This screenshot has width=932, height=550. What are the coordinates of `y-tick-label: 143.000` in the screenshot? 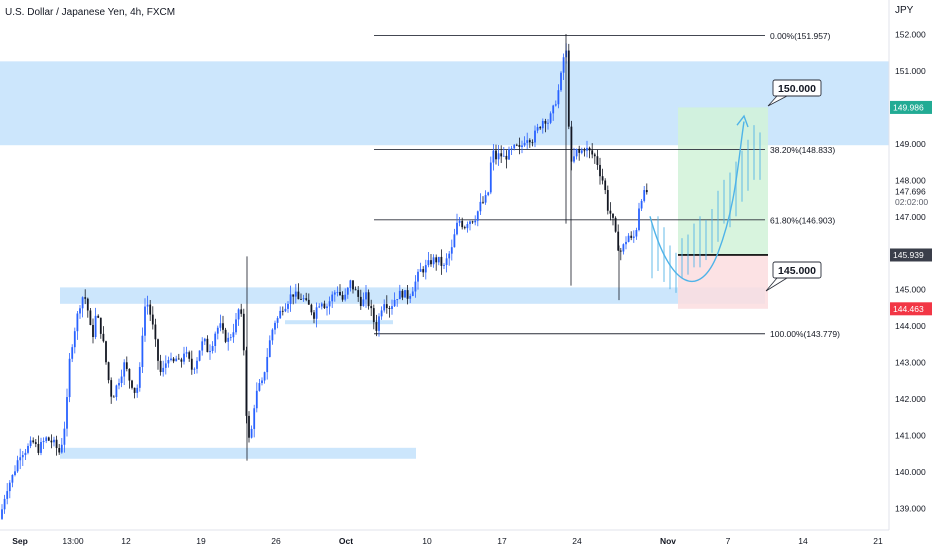 It's located at (910, 363).